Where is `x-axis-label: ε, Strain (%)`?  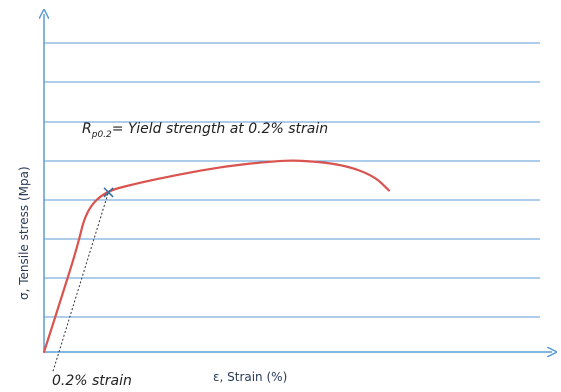 x-axis-label: ε, Strain (%) is located at coordinates (250, 377).